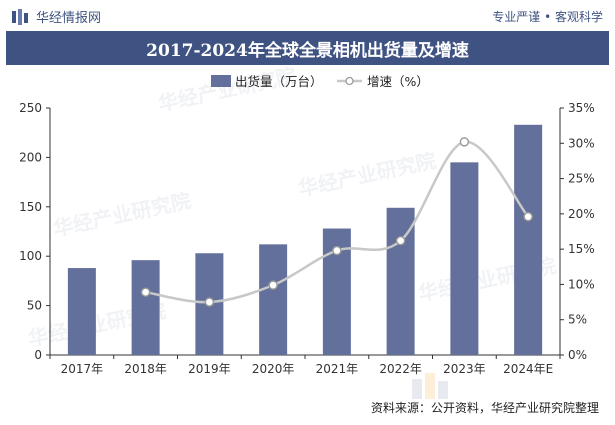 This screenshot has width=615, height=425. I want to click on legend: 出货量（万台） 增速（%）, so click(320, 81).